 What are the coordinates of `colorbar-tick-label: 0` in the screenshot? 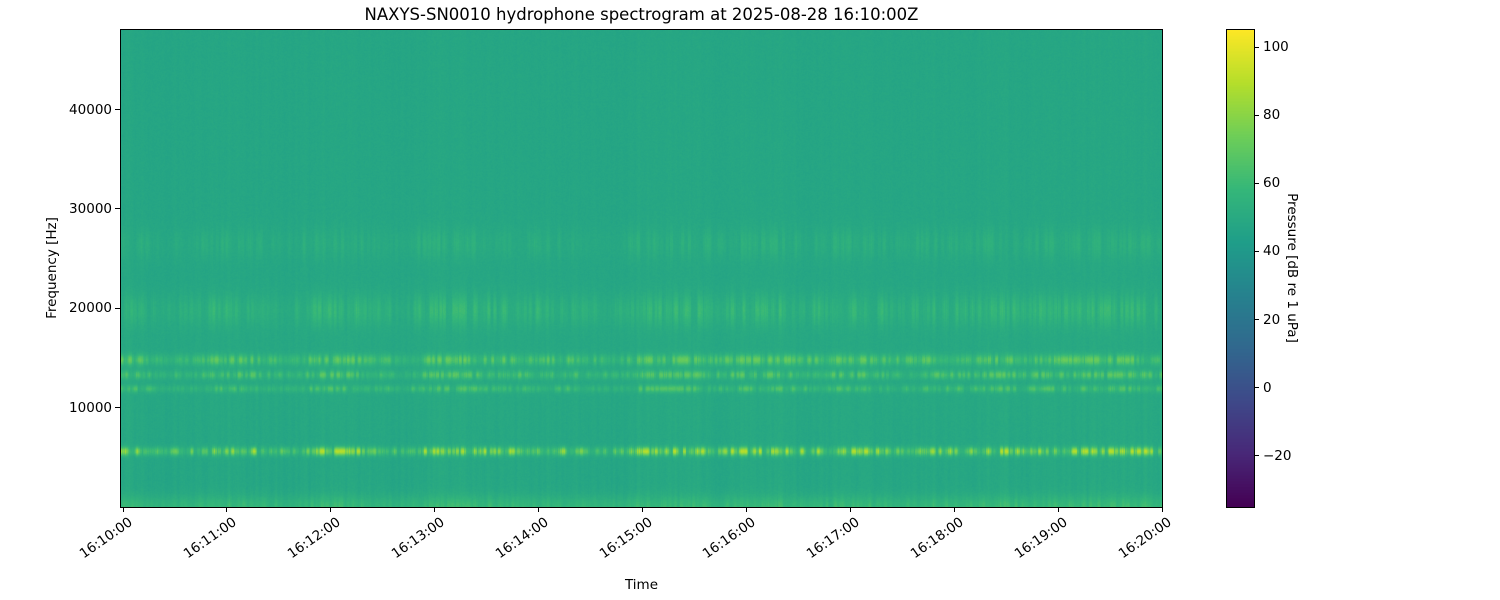 It's located at (1267, 387).